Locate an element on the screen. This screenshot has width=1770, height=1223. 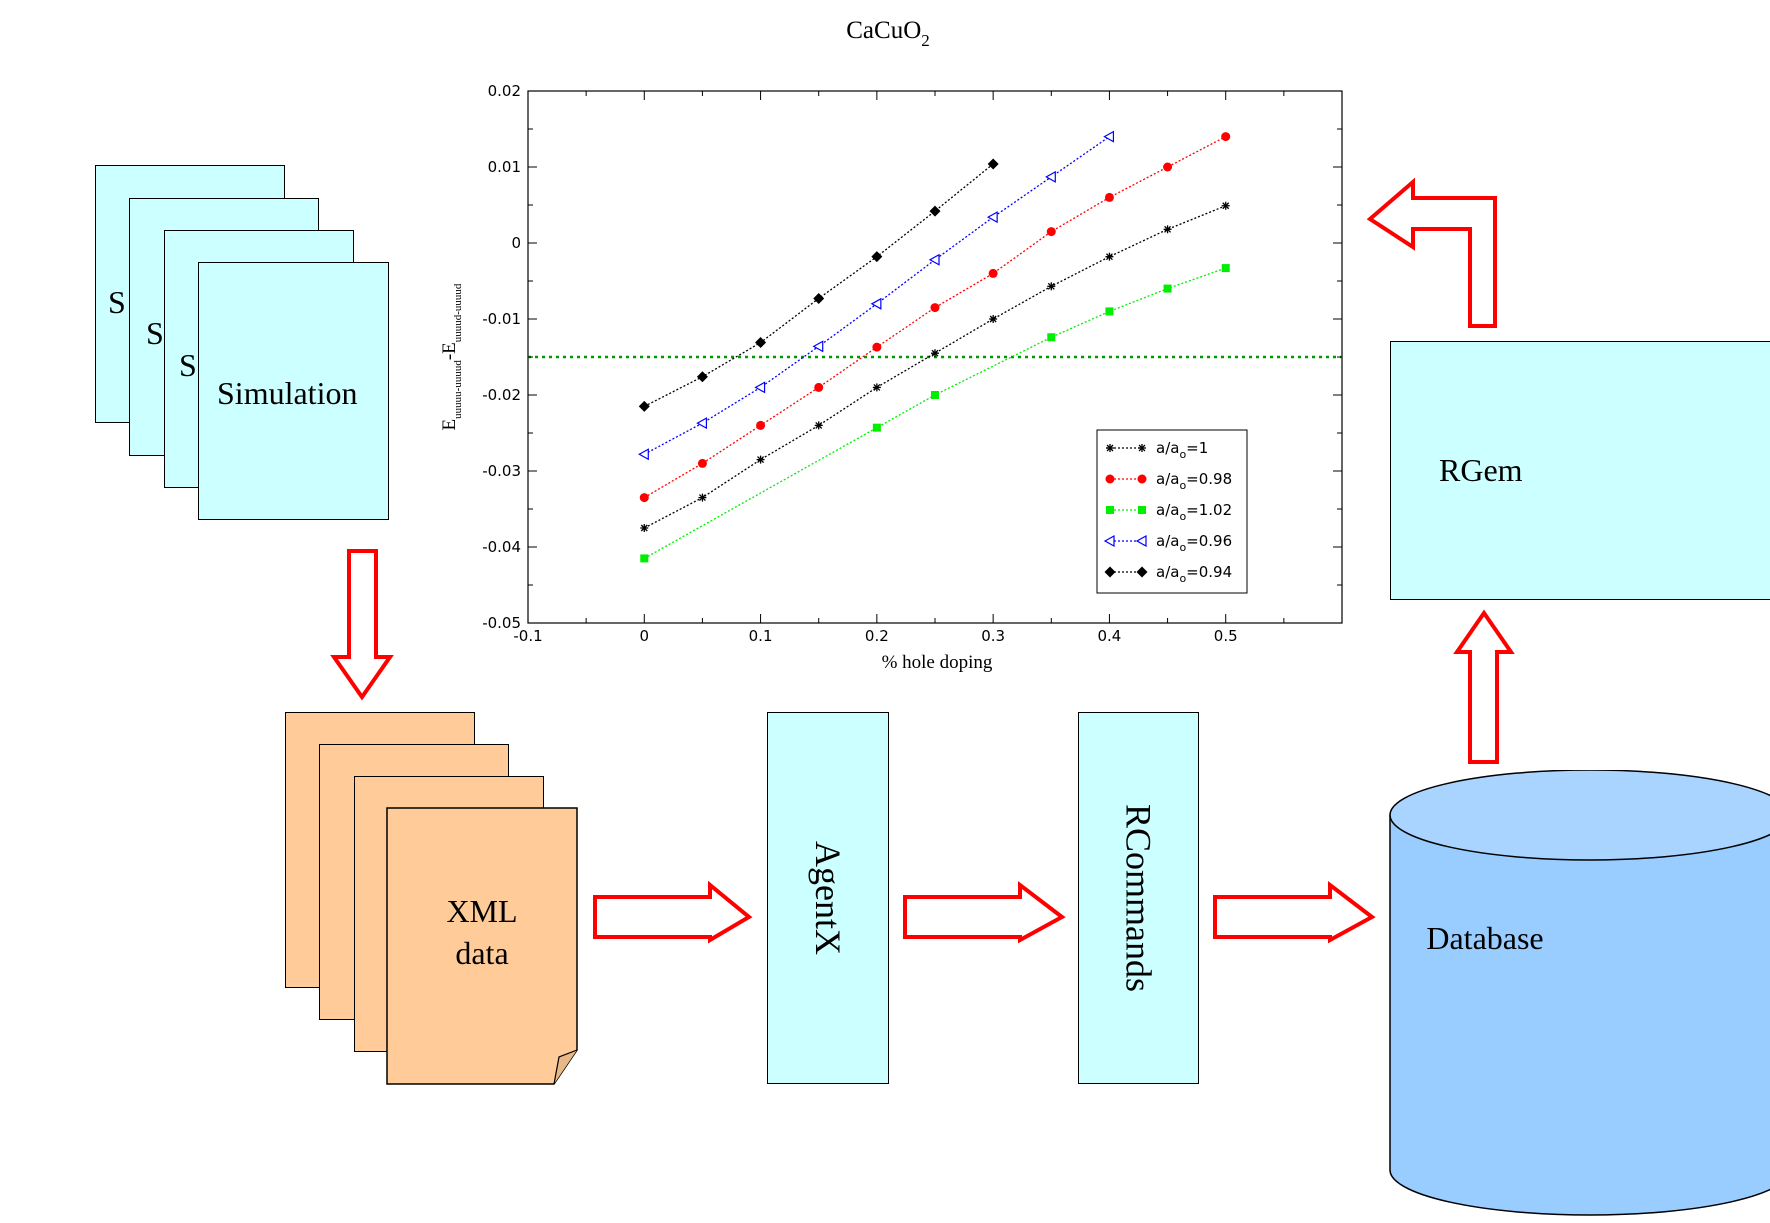
y-tick-label: 0.02 is located at coordinates (504, 91).